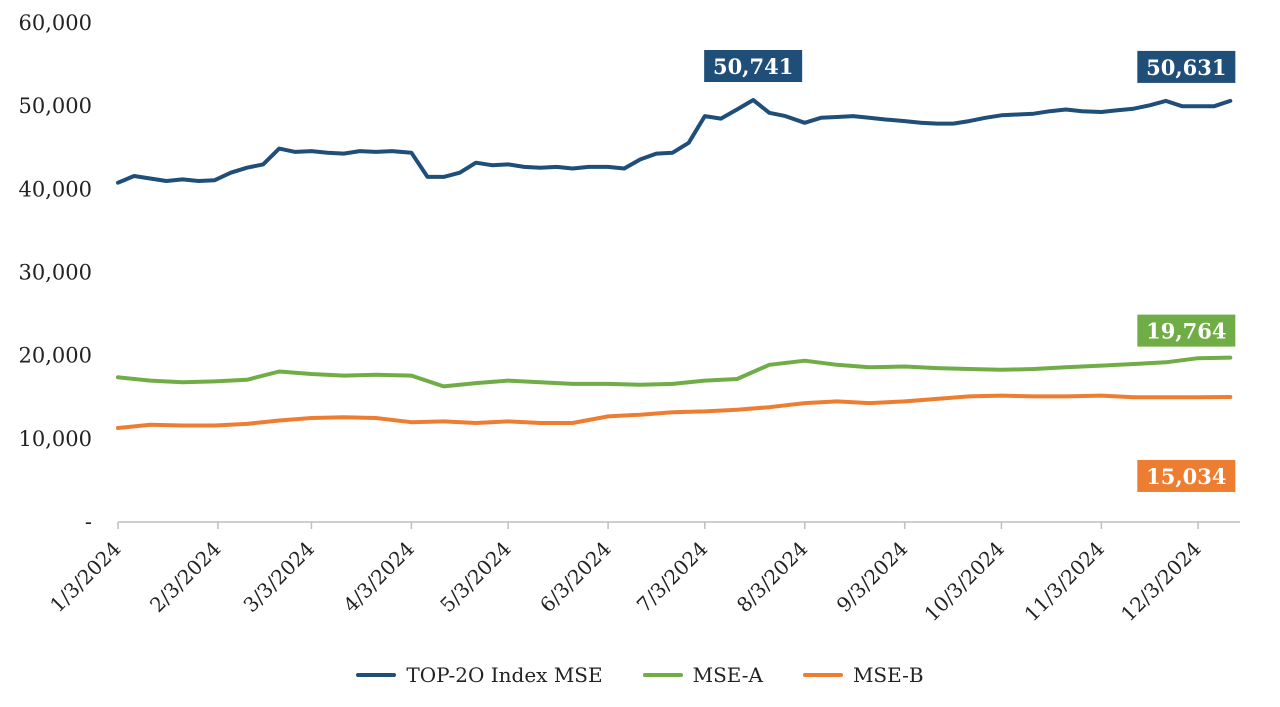  I want to click on callout-label: 19,764, so click(1186, 331).